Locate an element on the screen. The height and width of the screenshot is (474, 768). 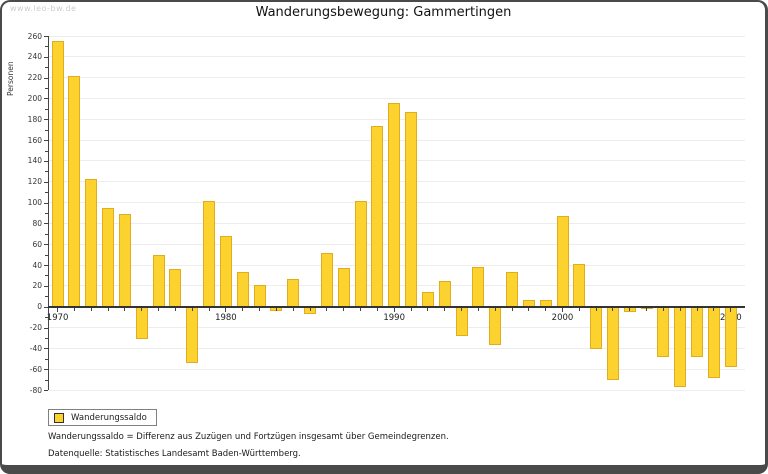
legend: Wanderungssaldo is located at coordinates (102, 417).